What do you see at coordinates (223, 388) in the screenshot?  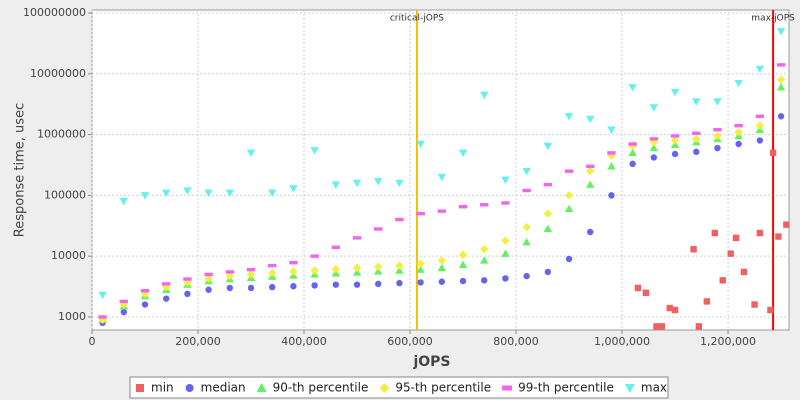 I see `legend-label: median` at bounding box center [223, 388].